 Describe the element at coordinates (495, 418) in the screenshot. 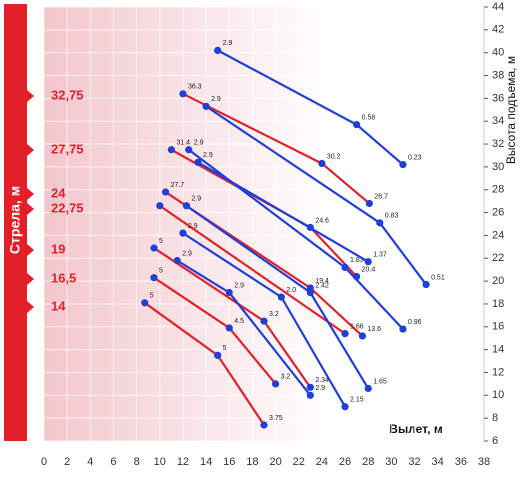

I see `y-tick-label: 8` at that location.